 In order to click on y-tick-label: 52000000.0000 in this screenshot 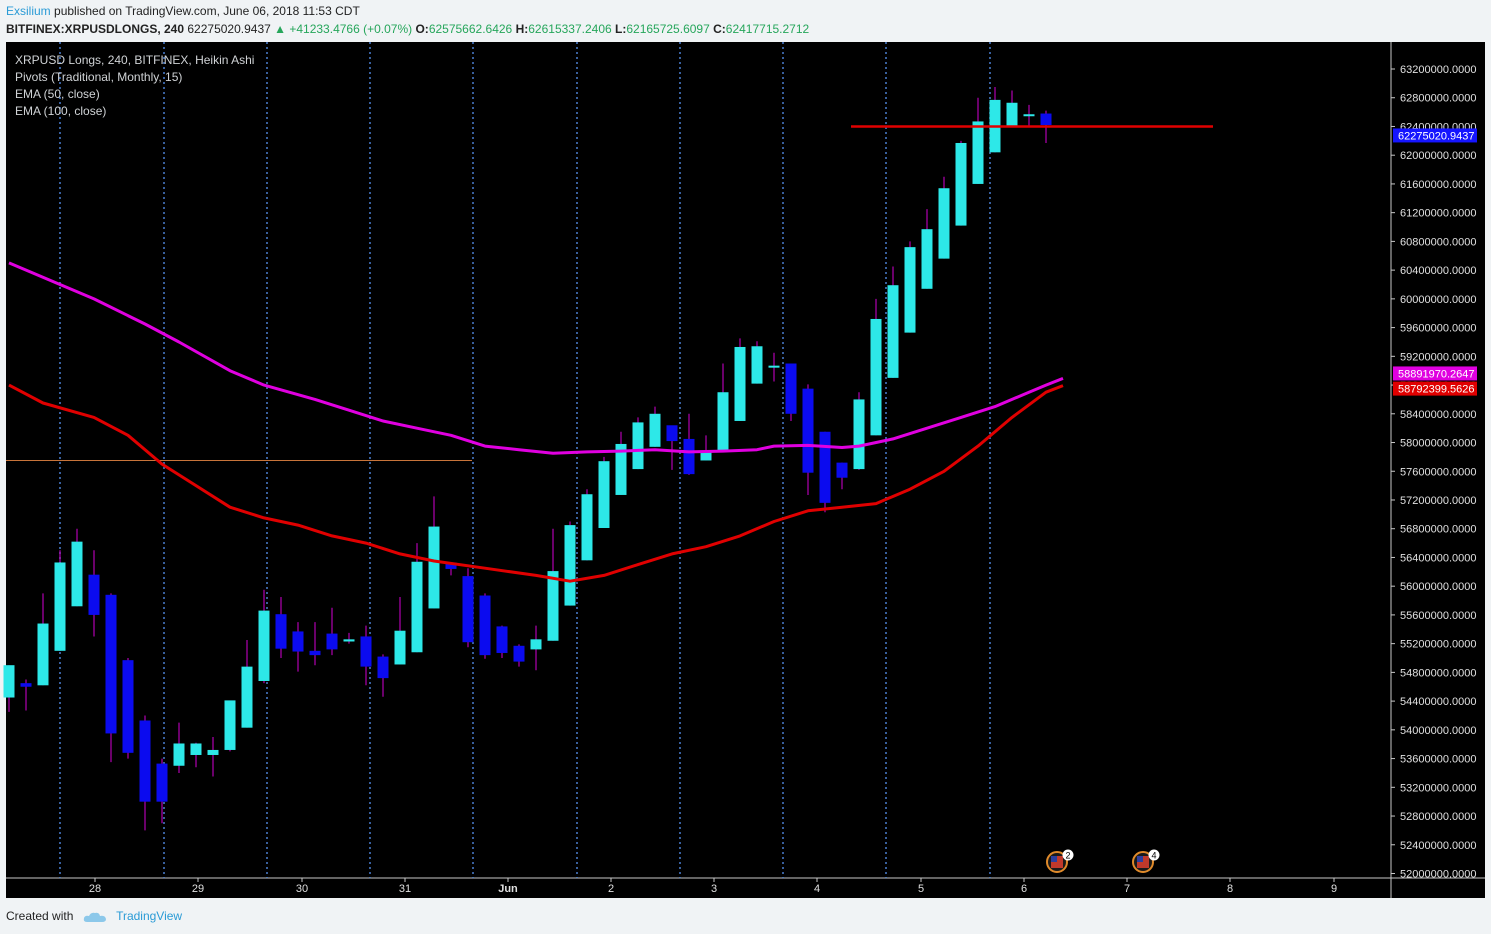, I will do `click(1438, 875)`.